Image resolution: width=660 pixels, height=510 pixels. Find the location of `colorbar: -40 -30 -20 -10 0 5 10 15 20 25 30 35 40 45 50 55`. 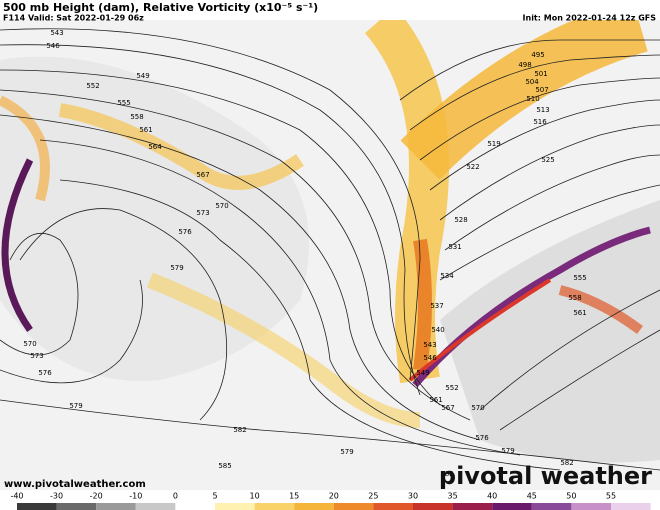

colorbar: -40 -30 -20 -10 0 5 10 15 20 25 30 35 40 45 50 55 is located at coordinates (330, 501).